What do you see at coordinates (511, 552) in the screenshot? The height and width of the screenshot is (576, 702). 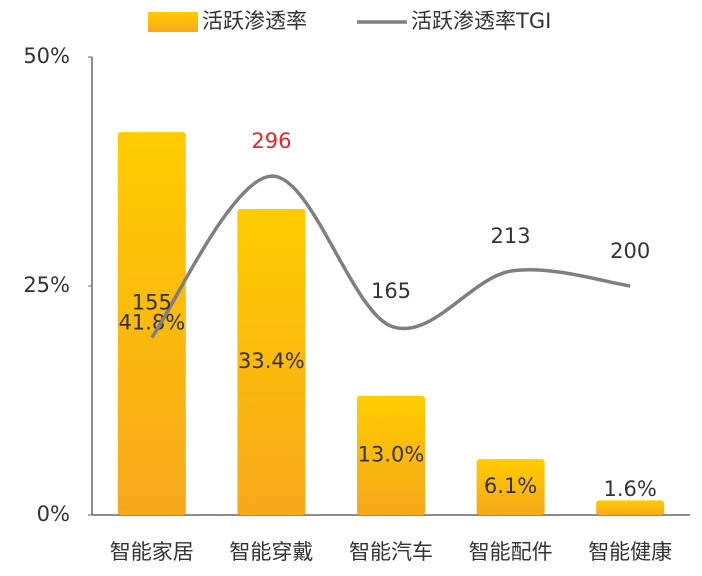 I see `x-tick-label: 智能配件` at bounding box center [511, 552].